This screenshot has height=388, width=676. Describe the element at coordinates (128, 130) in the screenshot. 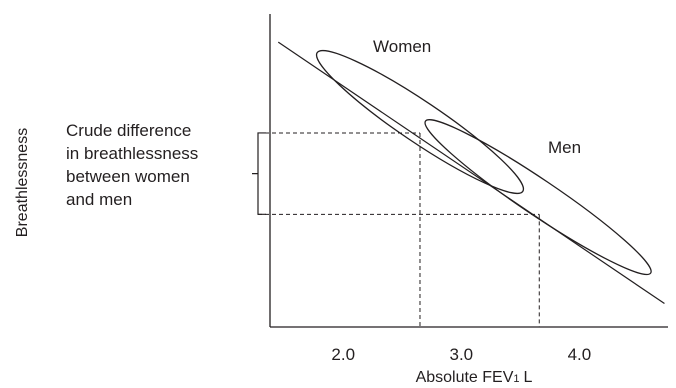

I see `annotation-line-1: Crude difference` at that location.